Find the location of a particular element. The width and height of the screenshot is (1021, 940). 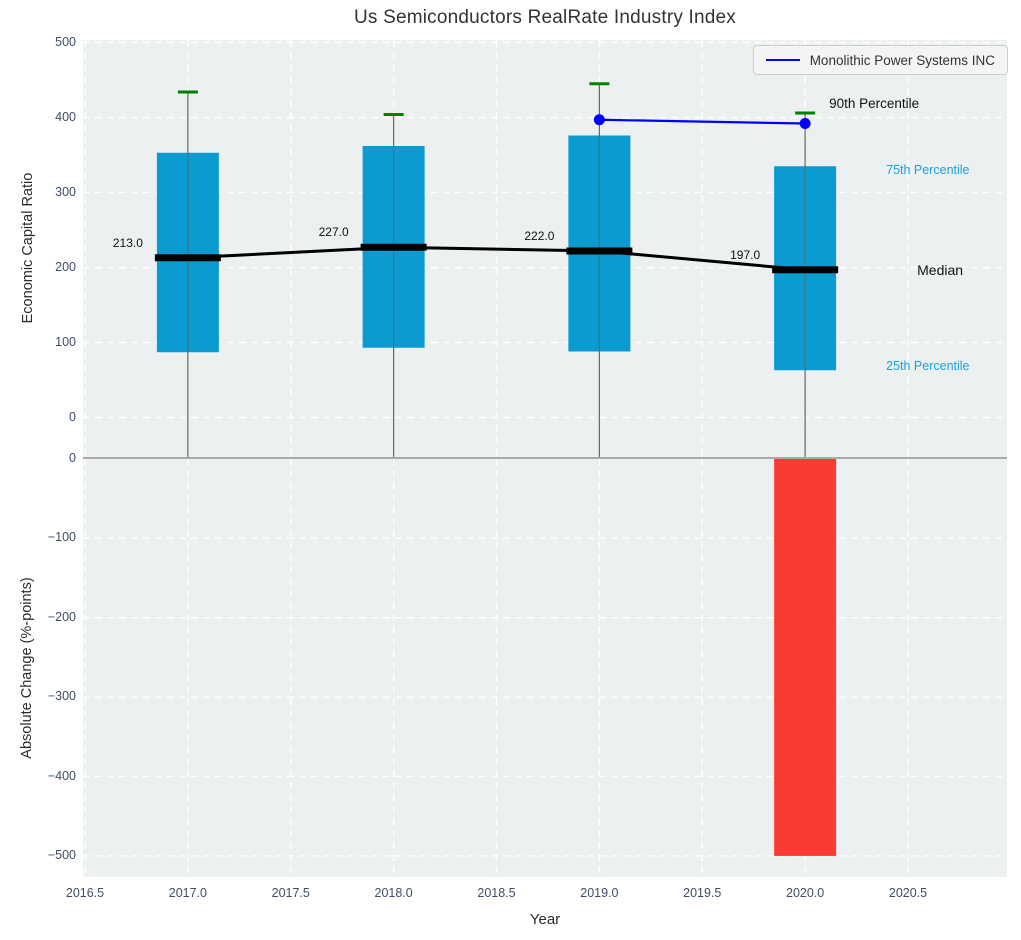

annotation-75th-percentile: 75th Percentile is located at coordinates (928, 170).